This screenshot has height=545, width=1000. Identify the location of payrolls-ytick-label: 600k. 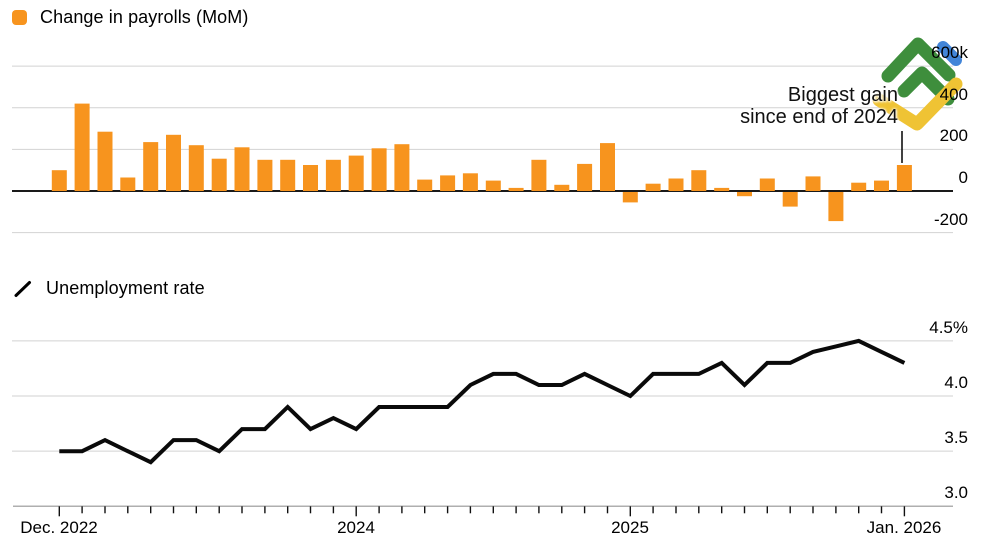
(949, 52).